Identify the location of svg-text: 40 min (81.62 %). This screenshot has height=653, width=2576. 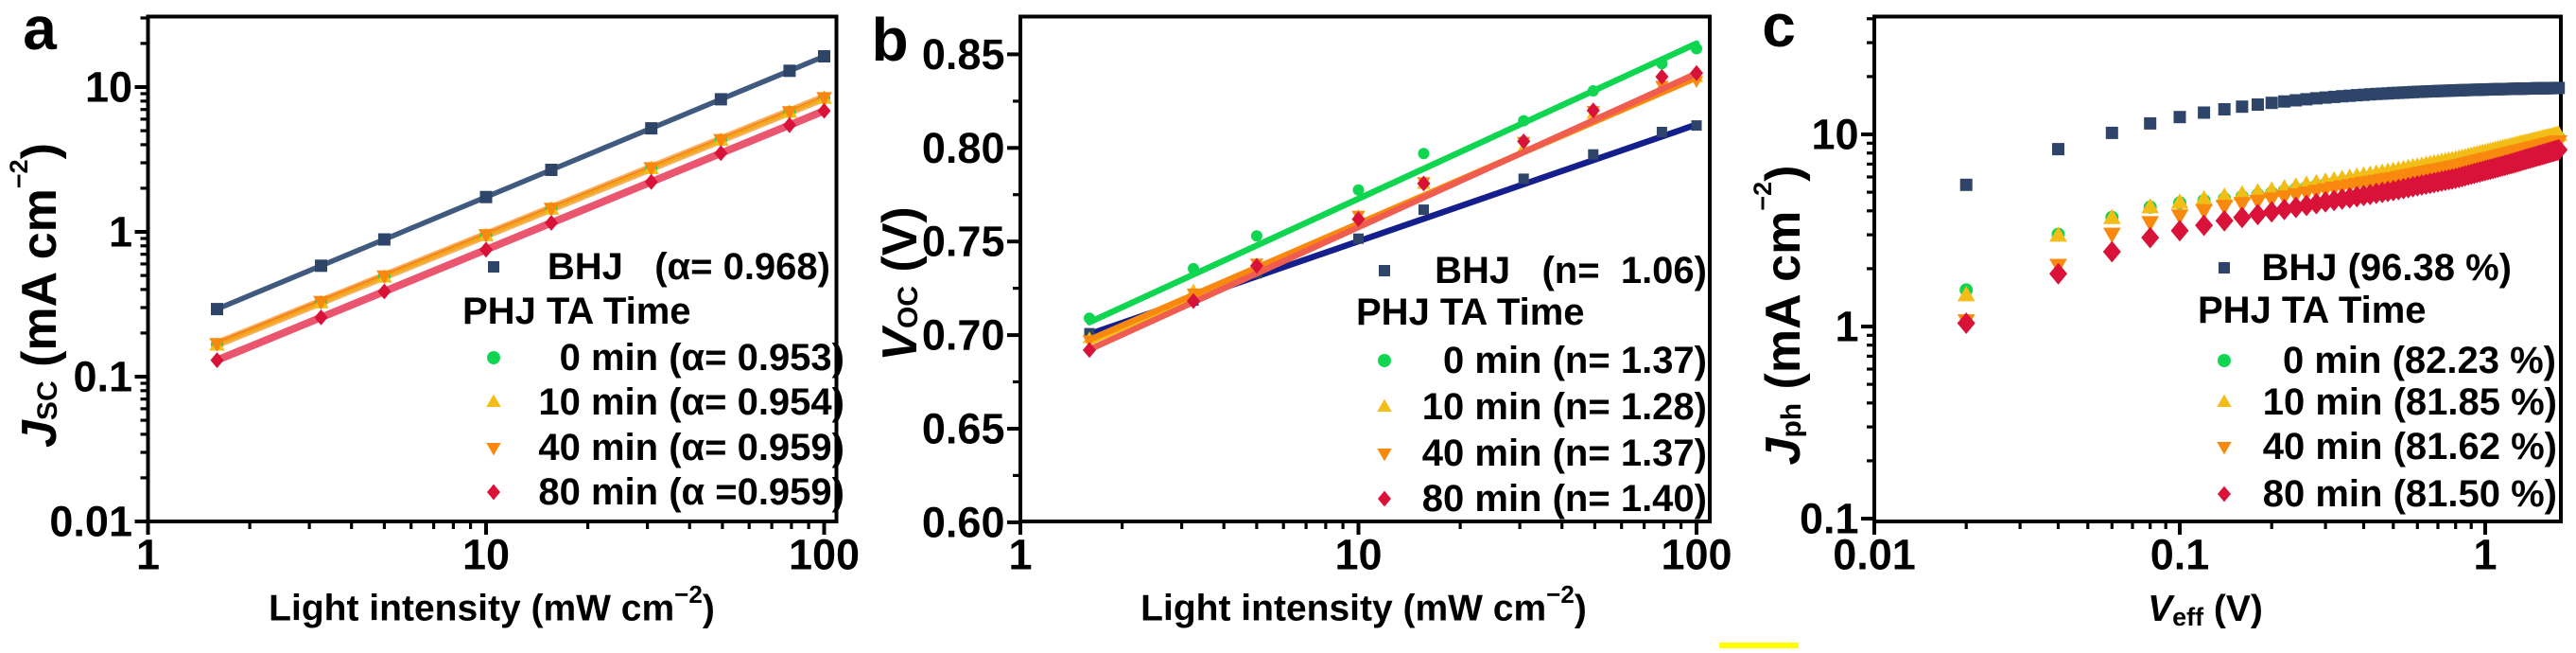
(2410, 447).